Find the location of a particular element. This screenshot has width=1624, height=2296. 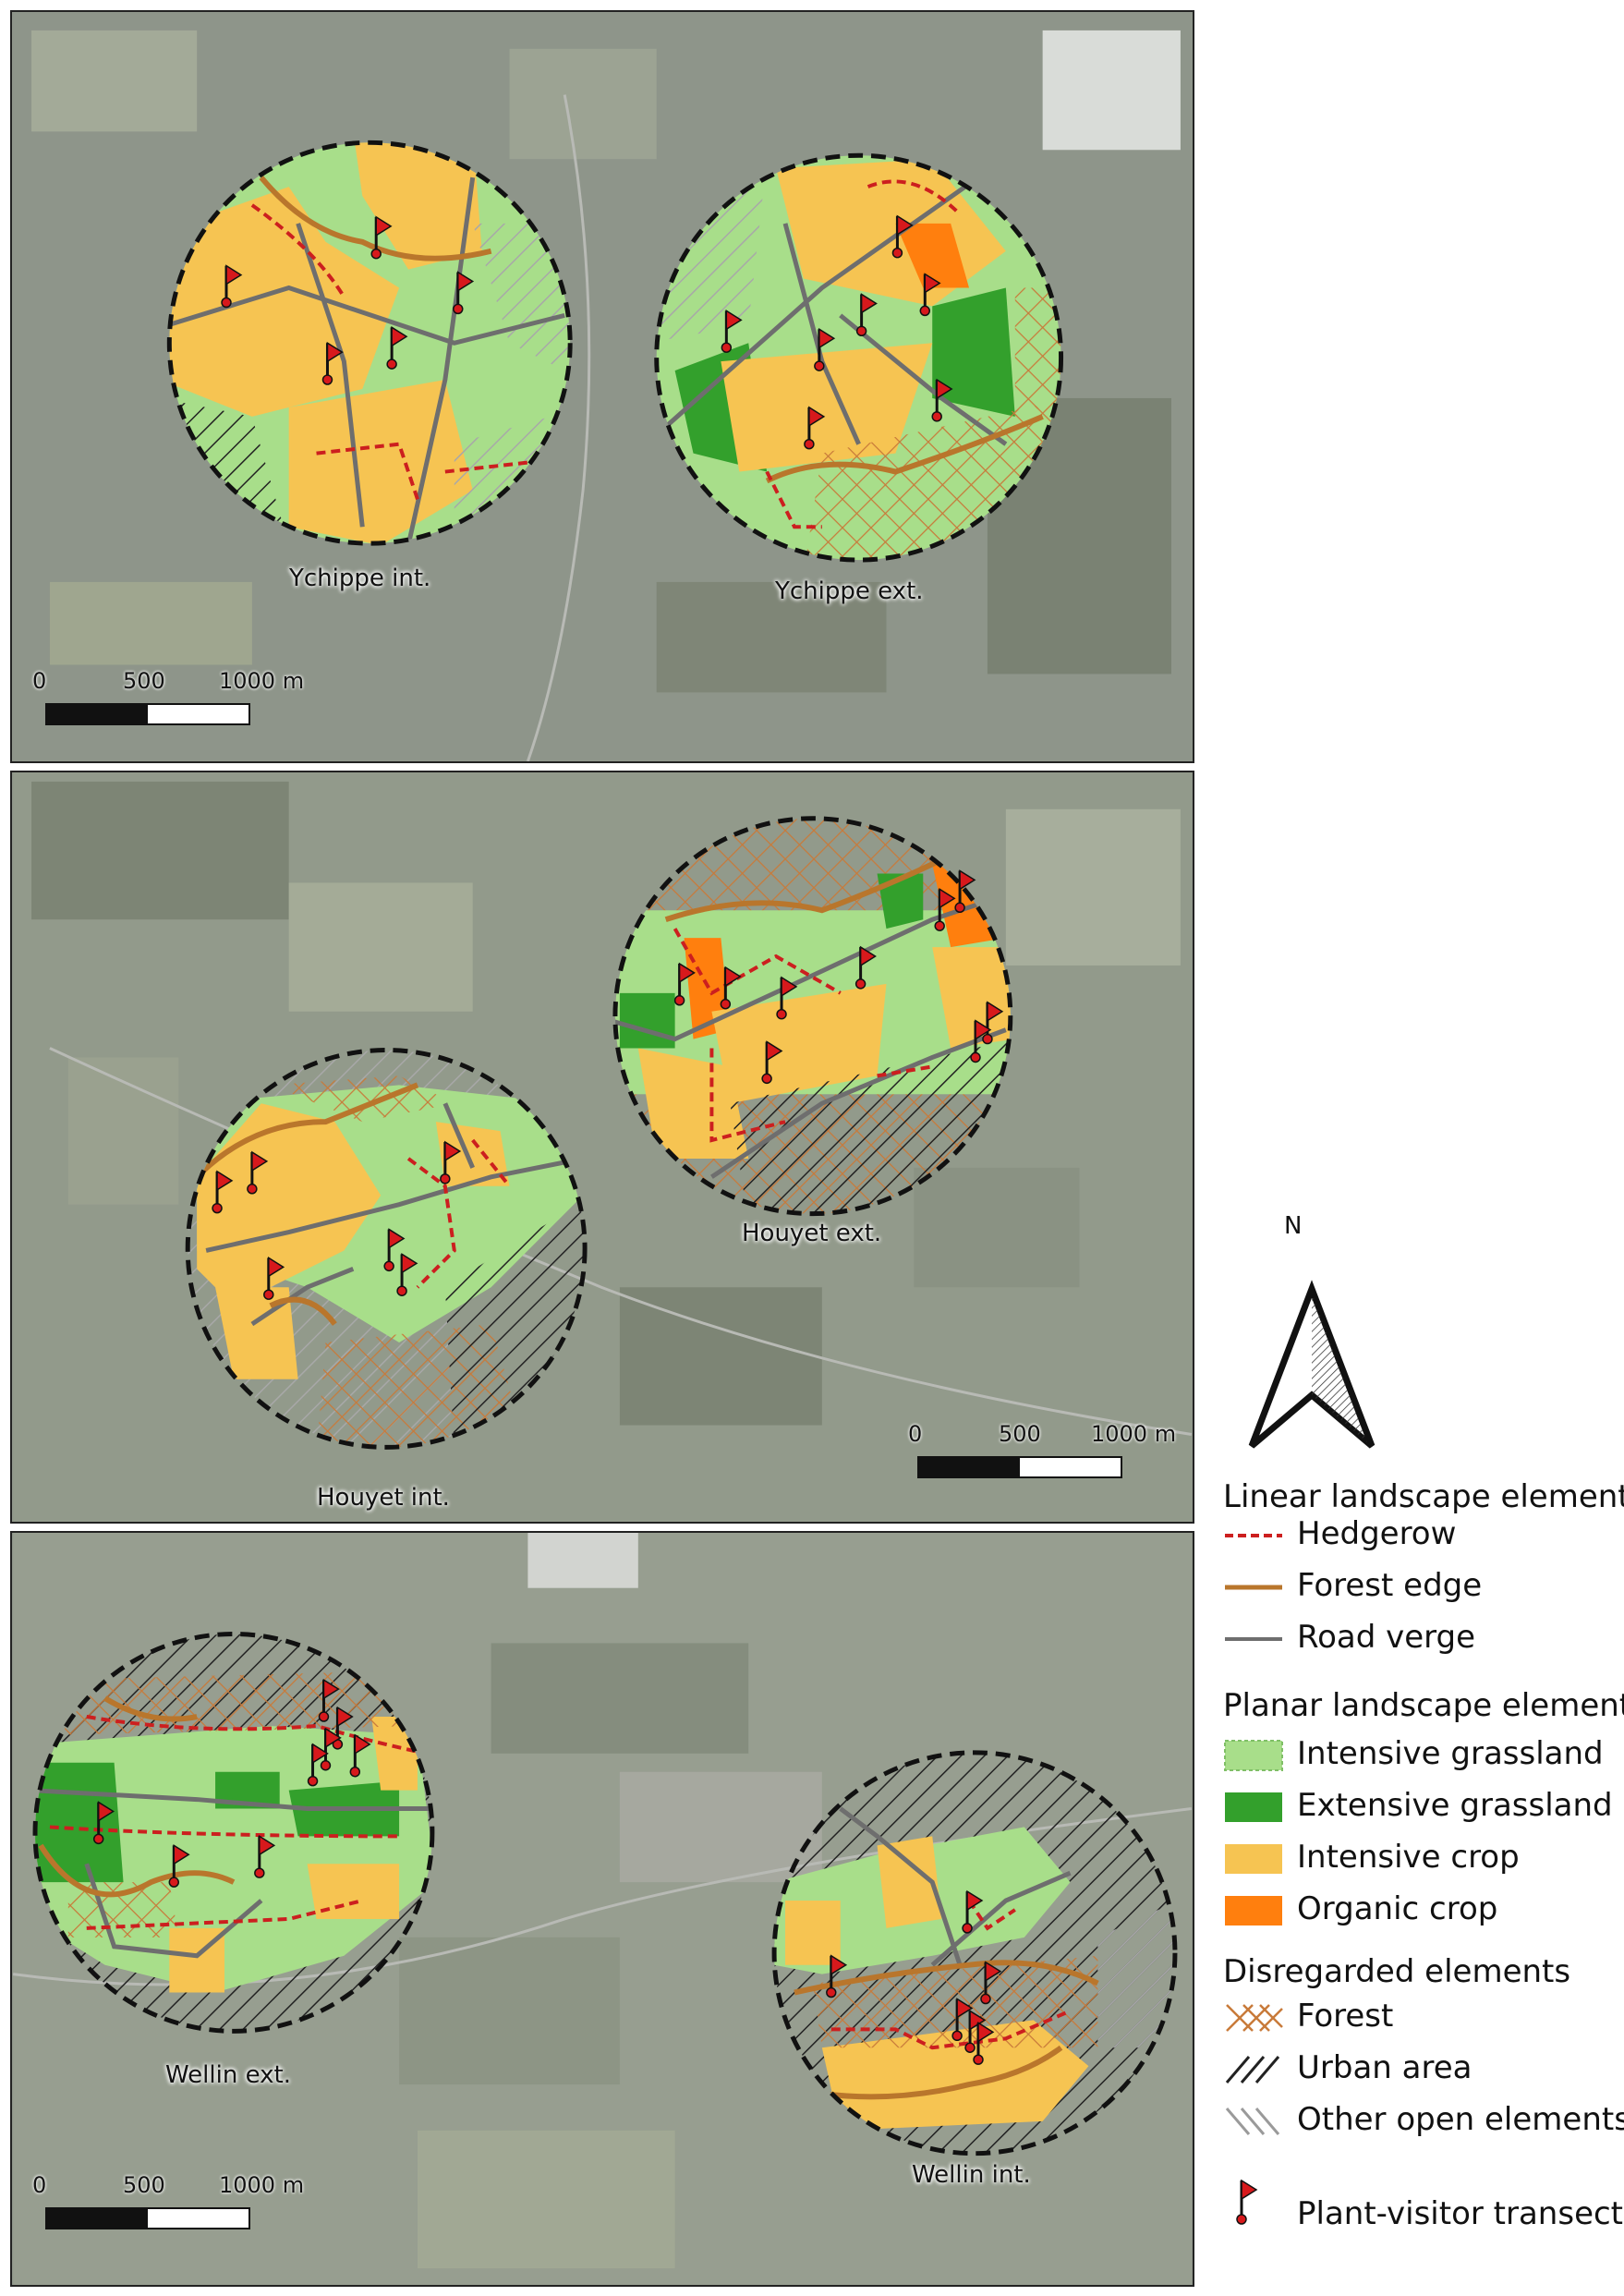

intensive-grassland-swatch is located at coordinates (1253, 1755).